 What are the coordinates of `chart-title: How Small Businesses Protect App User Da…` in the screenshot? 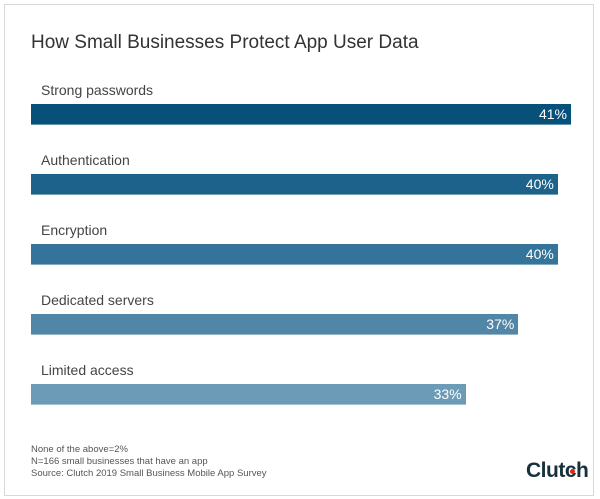 It's located at (225, 42).